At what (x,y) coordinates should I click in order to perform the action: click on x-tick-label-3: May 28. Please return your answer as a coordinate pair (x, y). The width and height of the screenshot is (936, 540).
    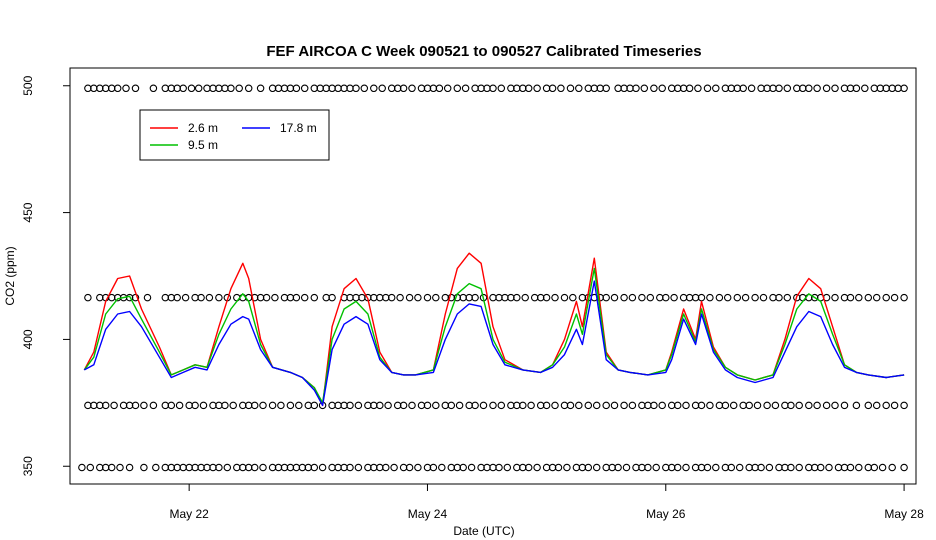
    Looking at the image, I should click on (904, 514).